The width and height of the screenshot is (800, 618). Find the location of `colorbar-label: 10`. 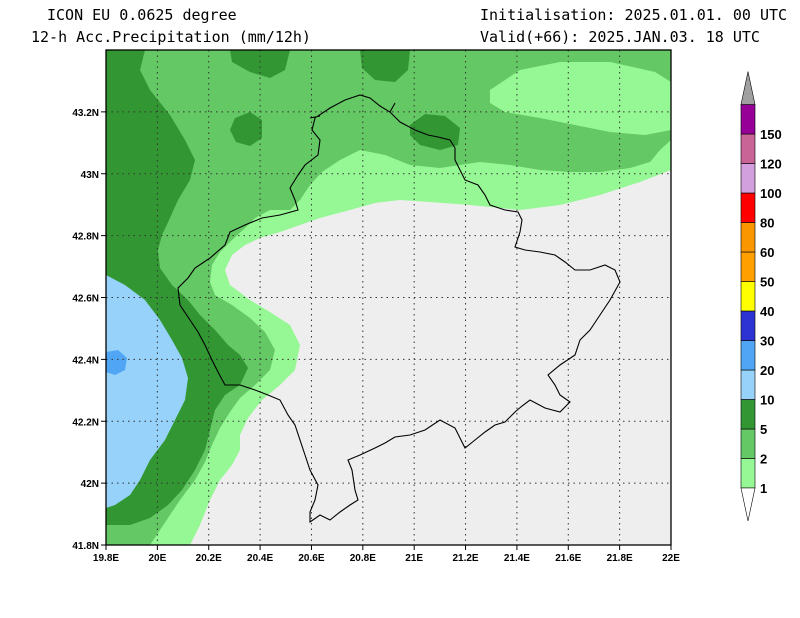

colorbar-label: 10 is located at coordinates (767, 400).